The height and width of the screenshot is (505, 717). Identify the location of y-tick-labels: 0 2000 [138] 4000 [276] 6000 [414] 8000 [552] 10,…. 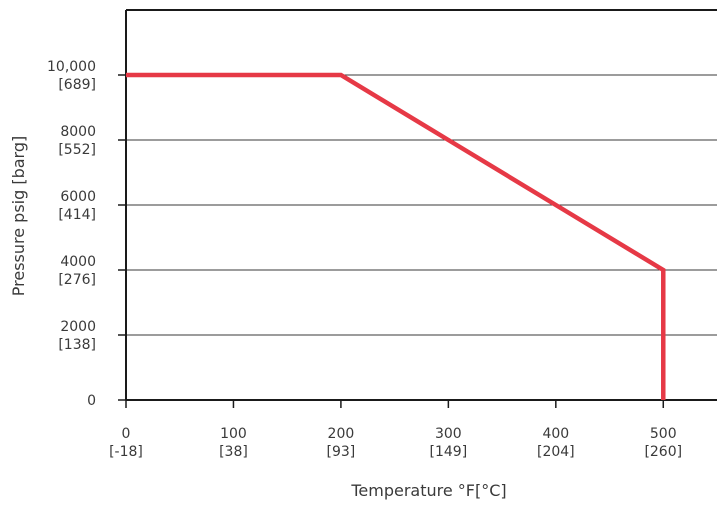
(71, 234).